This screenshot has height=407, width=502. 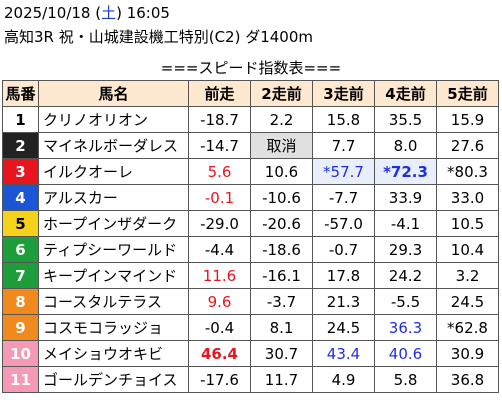 What do you see at coordinates (405, 327) in the screenshot?
I see `speed-index-race-4: 36.3` at bounding box center [405, 327].